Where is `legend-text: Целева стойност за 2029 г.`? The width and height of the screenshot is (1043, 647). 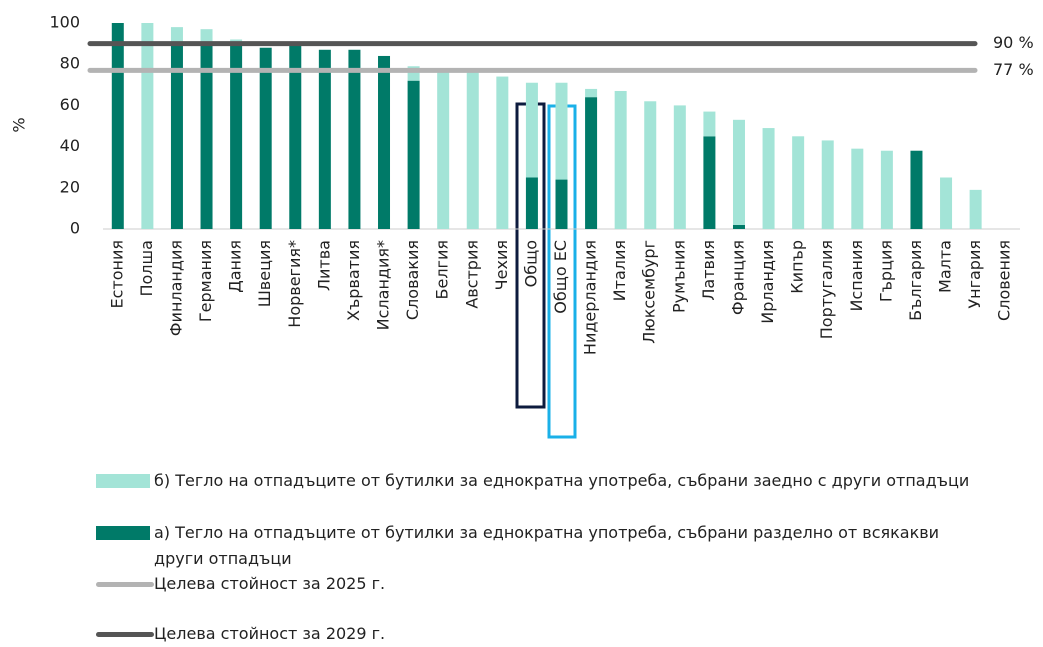 legend-text: Целева стойност за 2029 г. is located at coordinates (270, 633).